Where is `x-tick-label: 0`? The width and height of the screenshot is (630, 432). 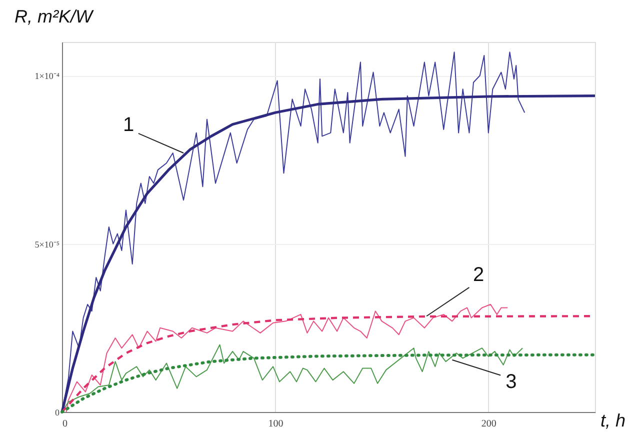
x-tick-label: 0 is located at coordinates (65, 424).